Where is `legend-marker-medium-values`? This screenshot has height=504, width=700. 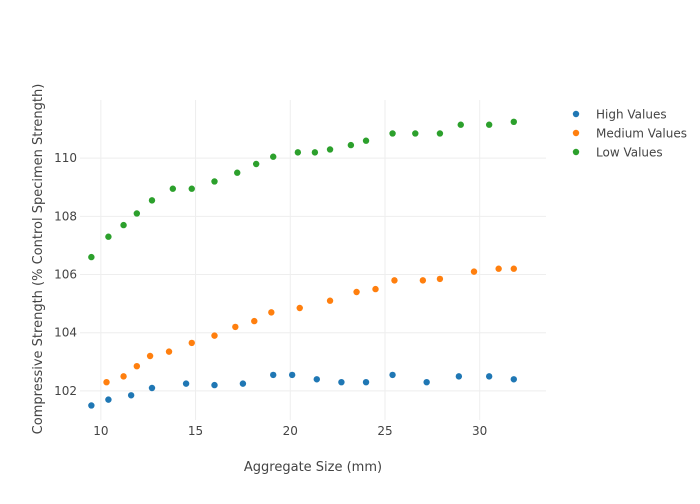
legend-marker-medium-values is located at coordinates (576, 133).